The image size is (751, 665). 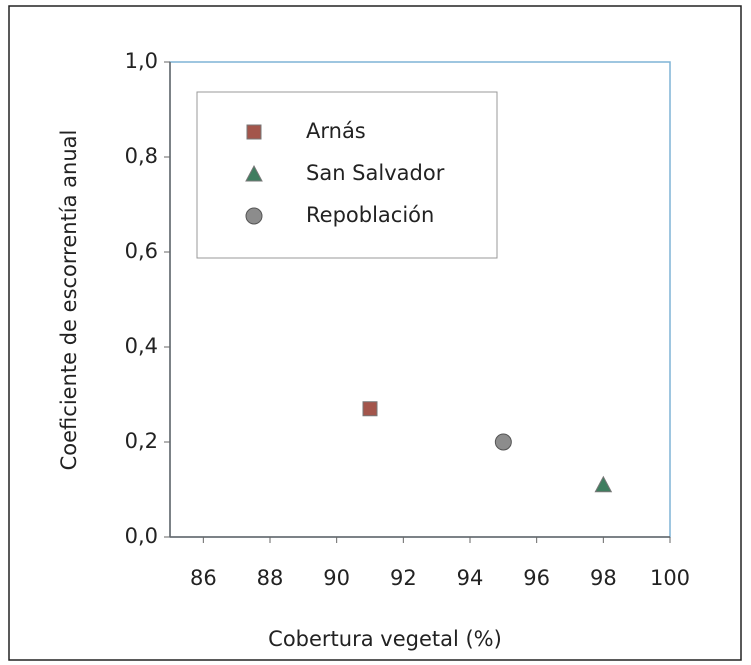 I want to click on legend-label: Repoblación, so click(x=370, y=215).